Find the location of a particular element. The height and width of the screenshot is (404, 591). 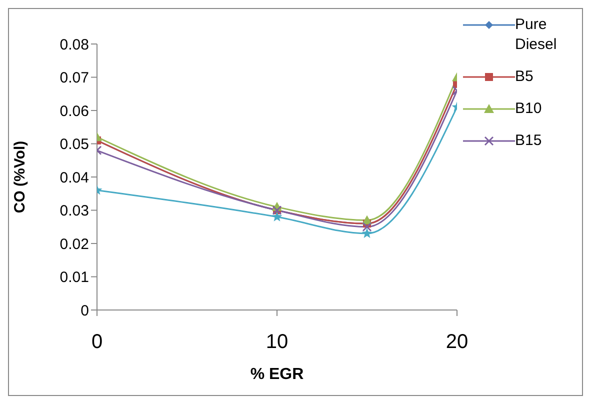

x-axis-title: % EGR is located at coordinates (277, 374).